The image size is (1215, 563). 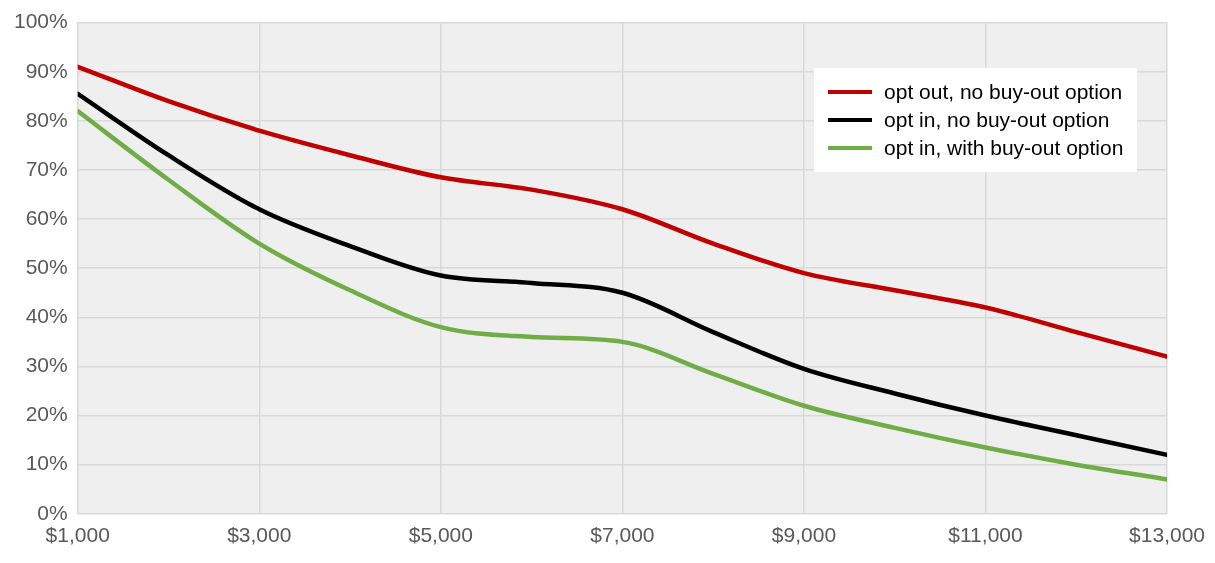 What do you see at coordinates (46, 463) in the screenshot?
I see `y-tick-label: 10%` at bounding box center [46, 463].